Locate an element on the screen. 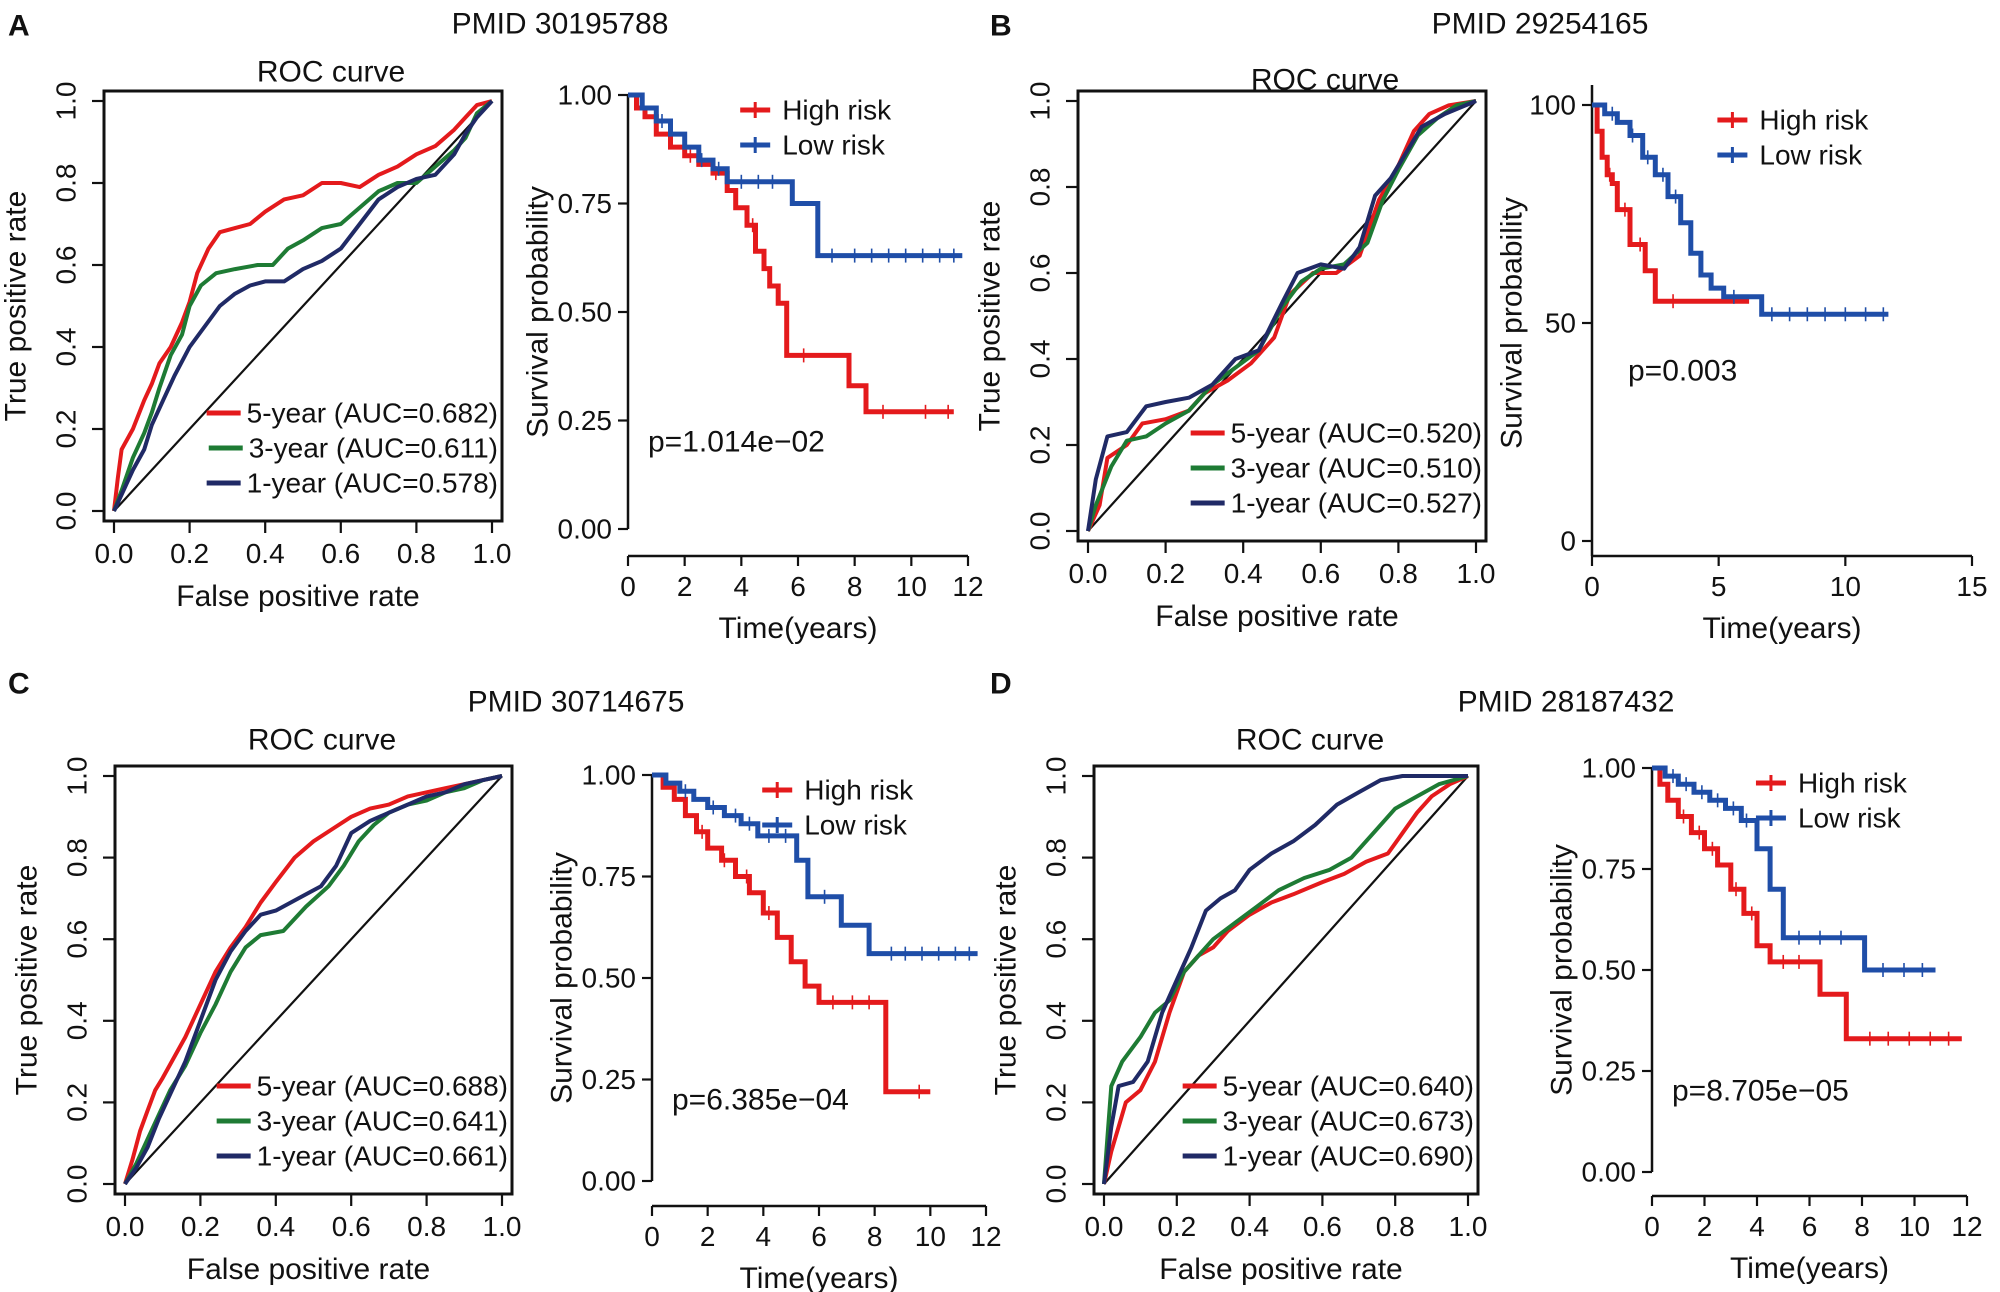 Image resolution: width=2000 pixels, height=1292 pixels. roc-y-tick-label: 0.8 is located at coordinates (1040, 187).